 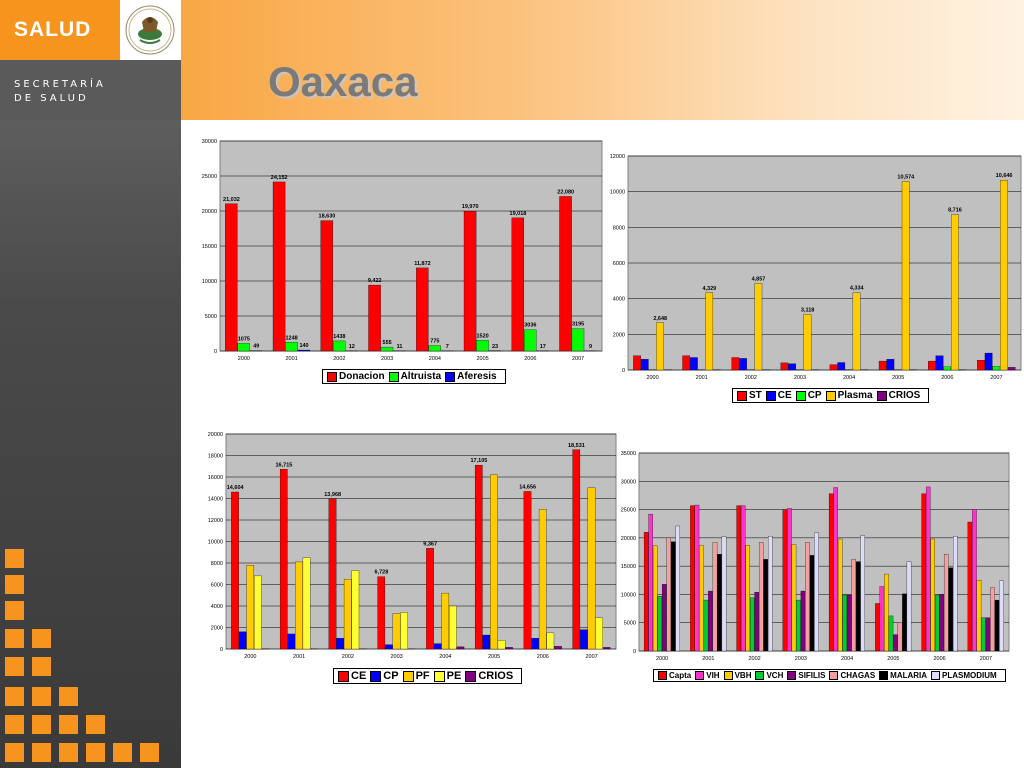 What do you see at coordinates (814, 395) in the screenshot?
I see `legend-label: CP` at bounding box center [814, 395].